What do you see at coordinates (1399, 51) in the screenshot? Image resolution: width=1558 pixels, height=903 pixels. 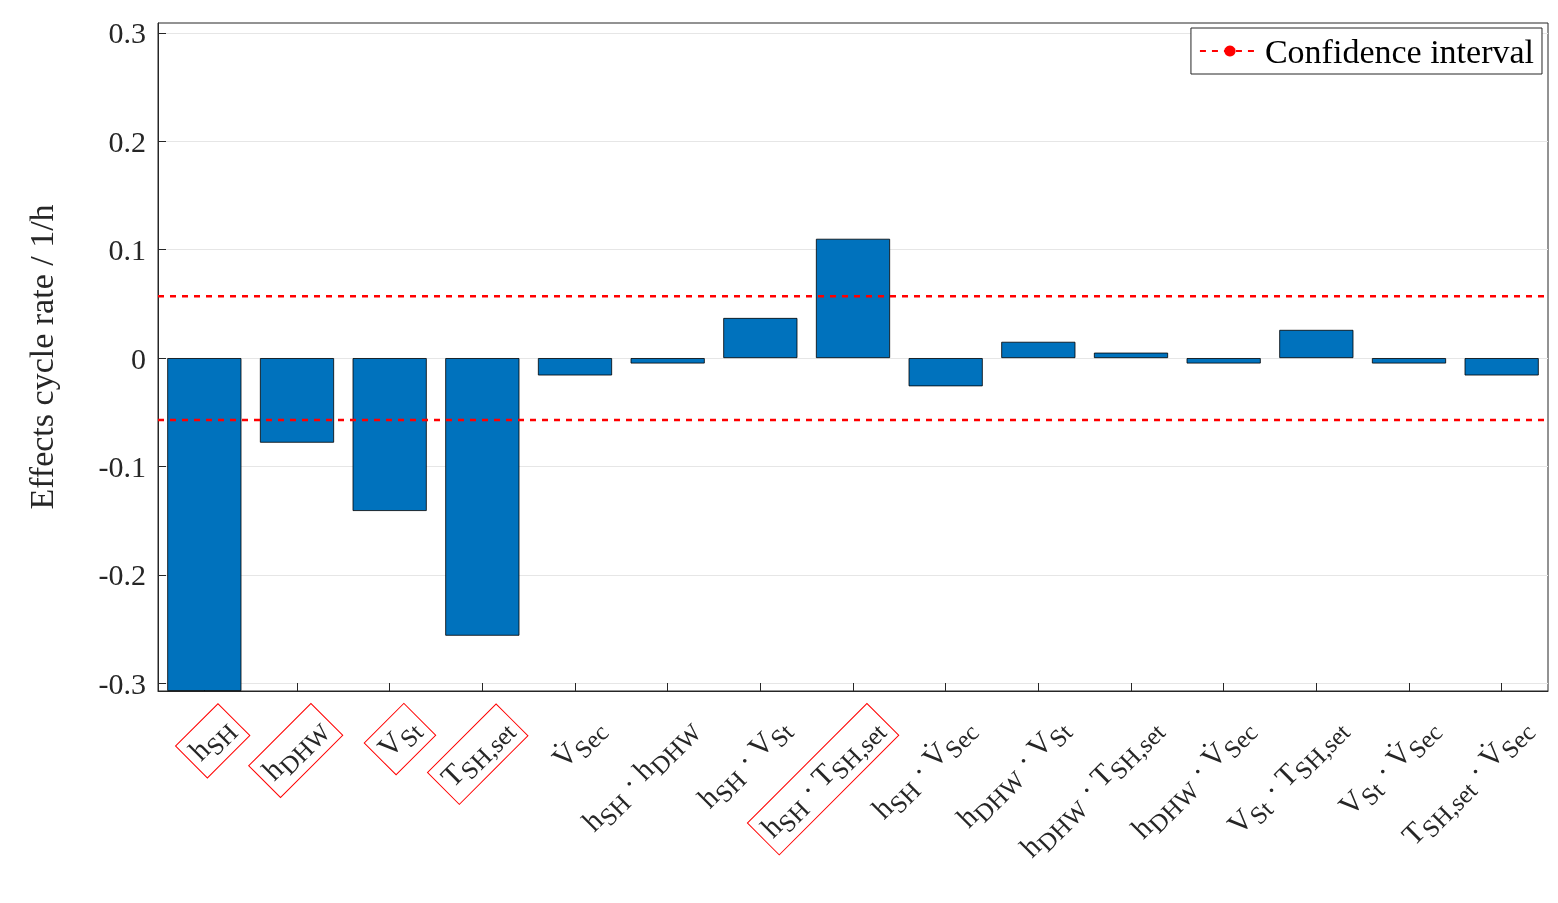 I see `legend-label: Confidence interval` at bounding box center [1399, 51].